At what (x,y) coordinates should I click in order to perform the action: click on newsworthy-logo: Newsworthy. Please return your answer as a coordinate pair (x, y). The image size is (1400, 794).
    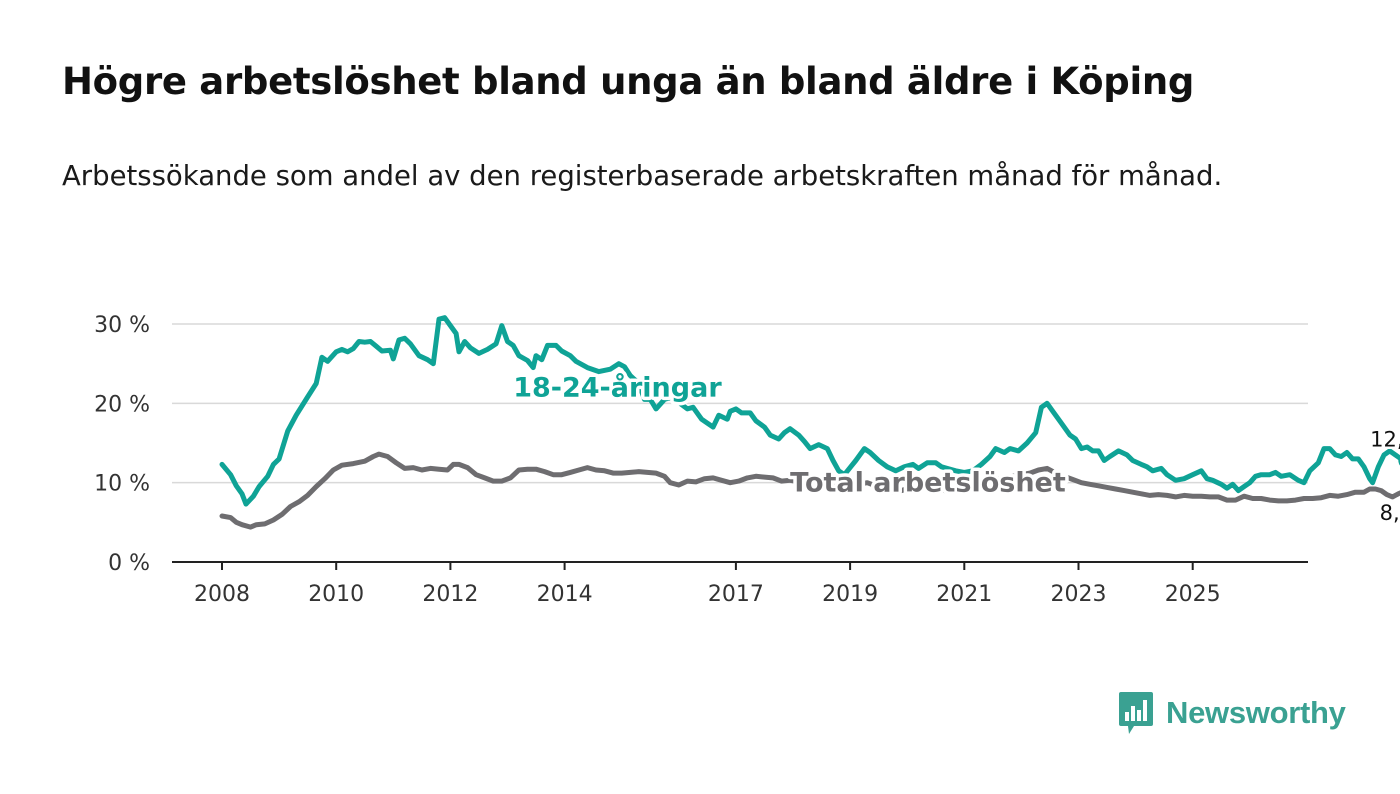
    Looking at the image, I should click on (1232, 713).